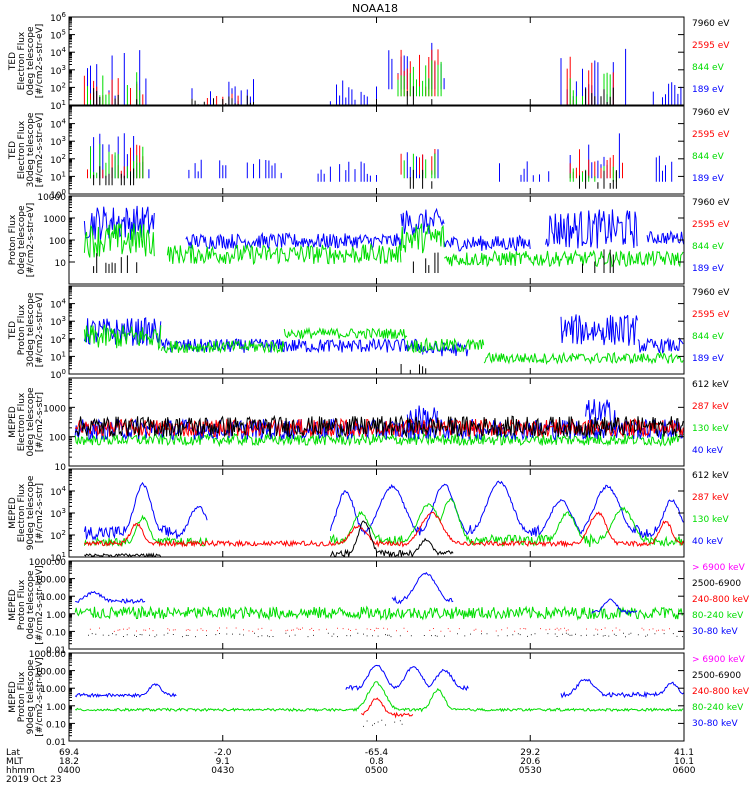 The image size is (750, 800). Describe the element at coordinates (20, 771) in the screenshot. I see `x-row-label: hhmm` at that location.